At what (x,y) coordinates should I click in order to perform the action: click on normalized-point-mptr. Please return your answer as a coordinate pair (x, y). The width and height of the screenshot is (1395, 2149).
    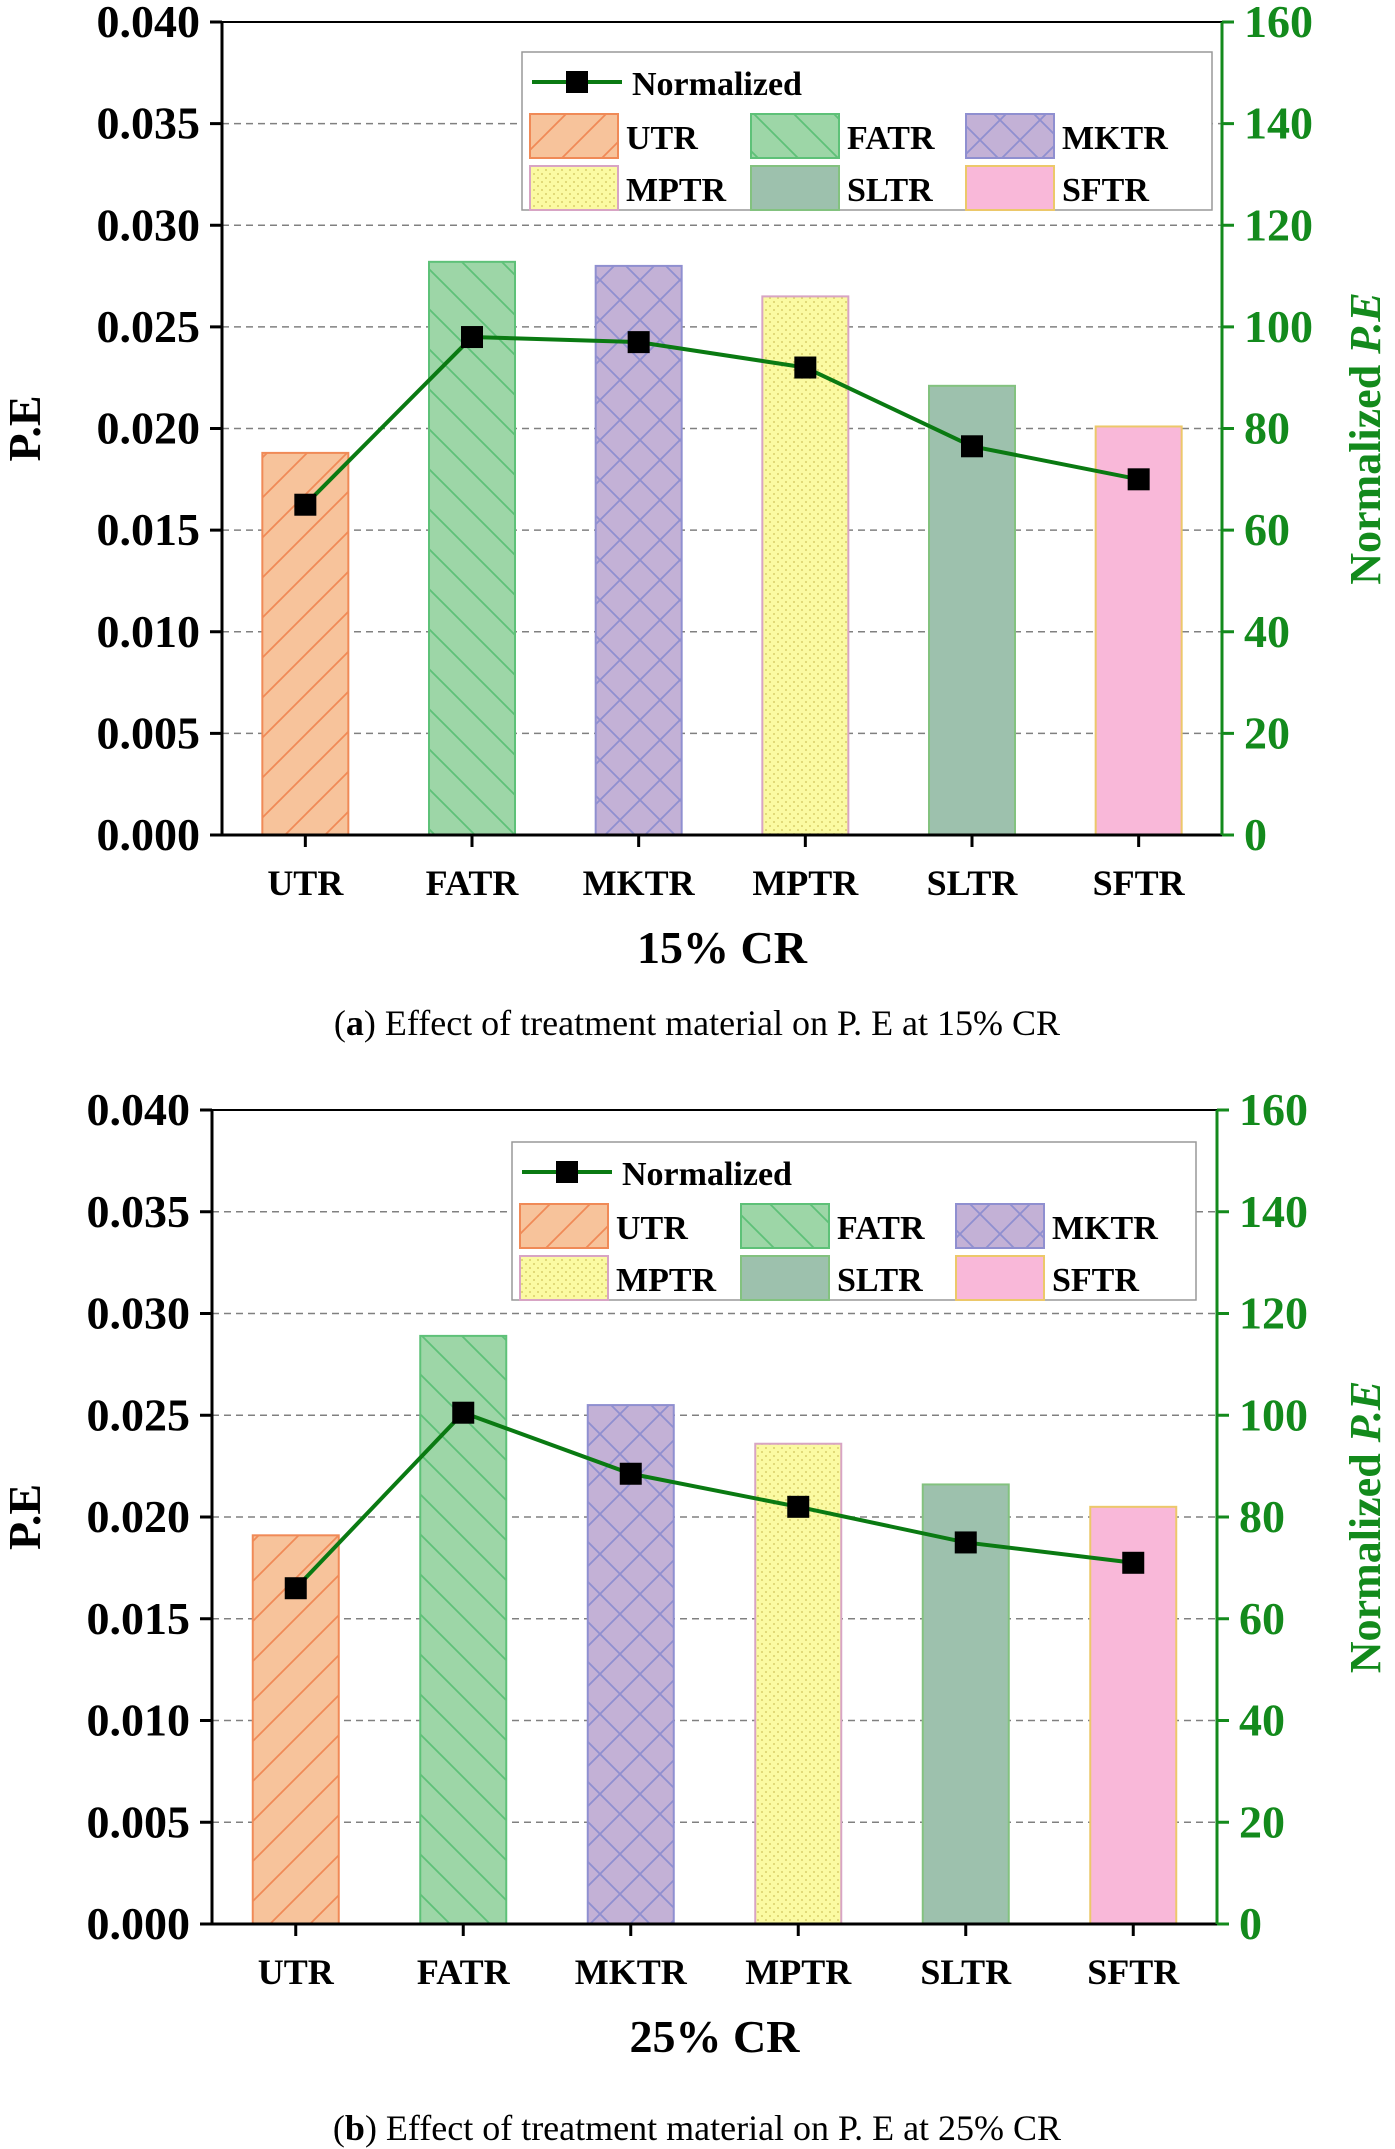
    Looking at the image, I should click on (805, 367).